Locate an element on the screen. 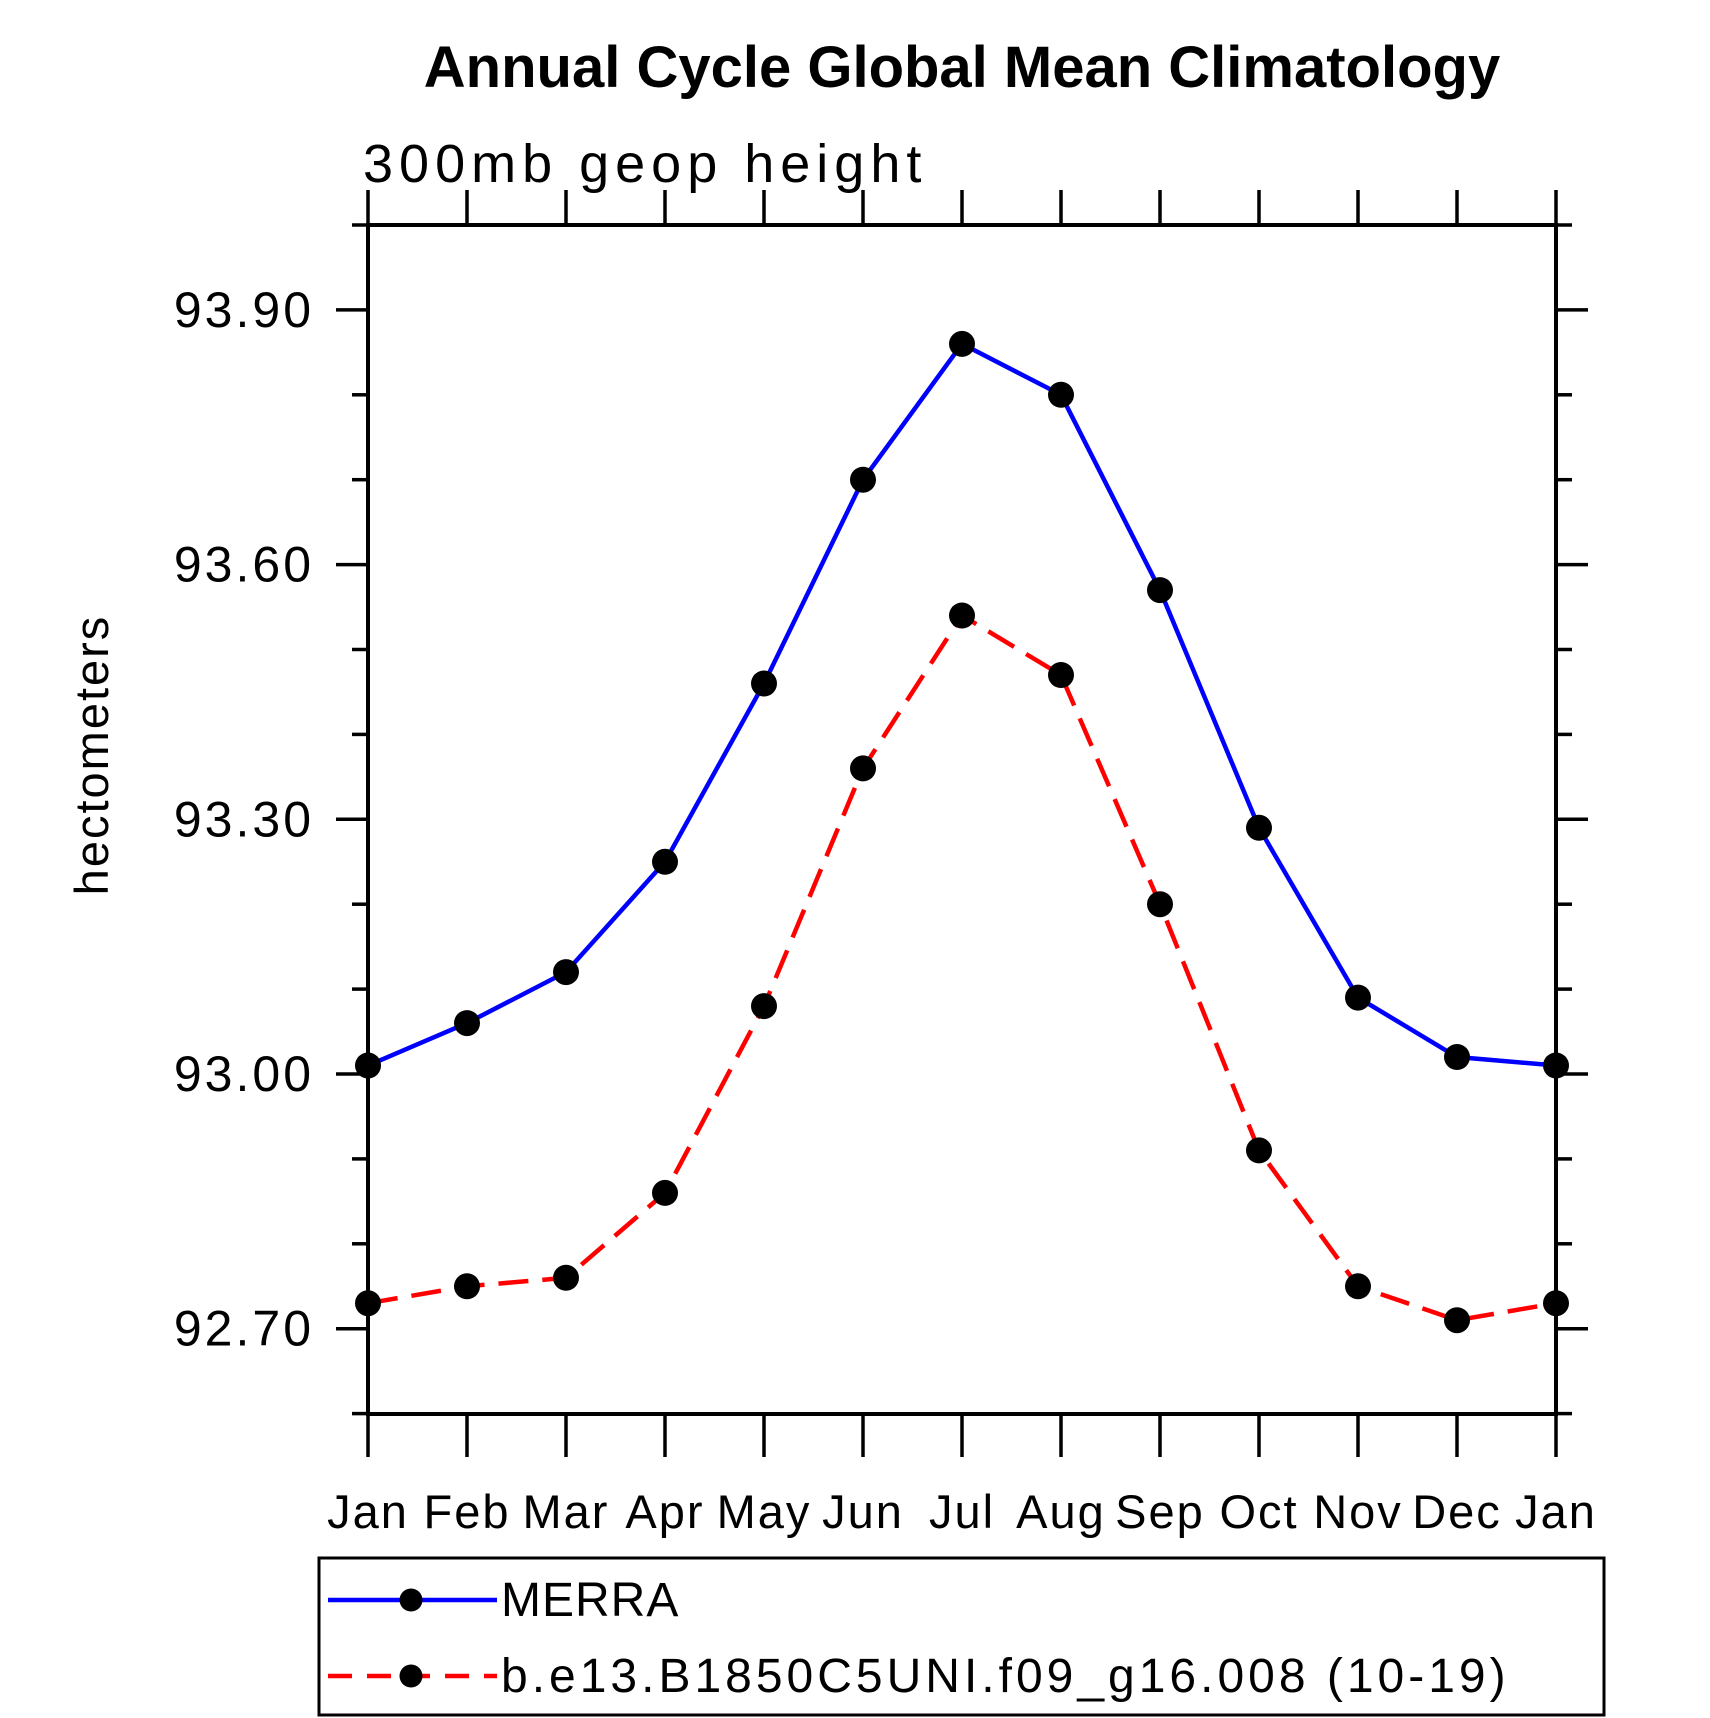 The height and width of the screenshot is (1718, 1710). legend-marker-model is located at coordinates (411, 1676).